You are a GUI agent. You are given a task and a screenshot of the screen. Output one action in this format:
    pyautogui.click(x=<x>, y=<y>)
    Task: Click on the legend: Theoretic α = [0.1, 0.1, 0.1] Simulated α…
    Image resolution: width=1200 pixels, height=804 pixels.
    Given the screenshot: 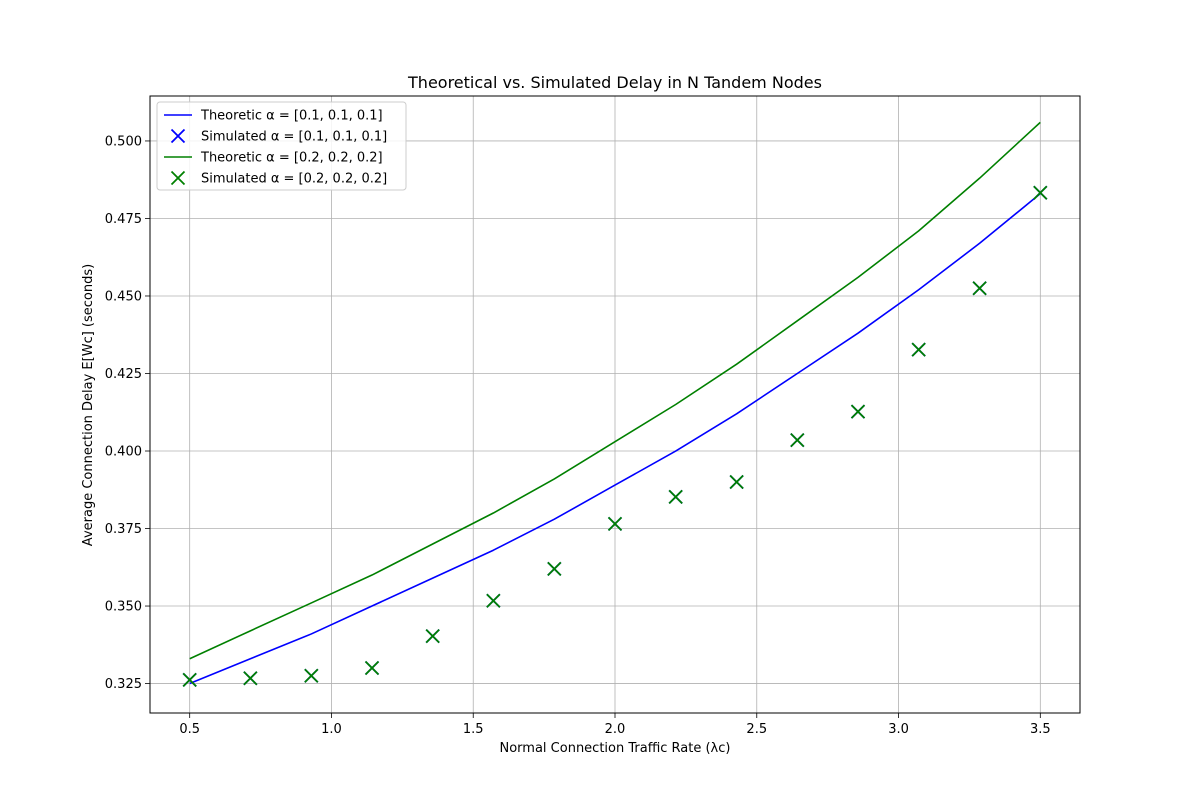 What is the action you would take?
    pyautogui.click(x=281, y=146)
    